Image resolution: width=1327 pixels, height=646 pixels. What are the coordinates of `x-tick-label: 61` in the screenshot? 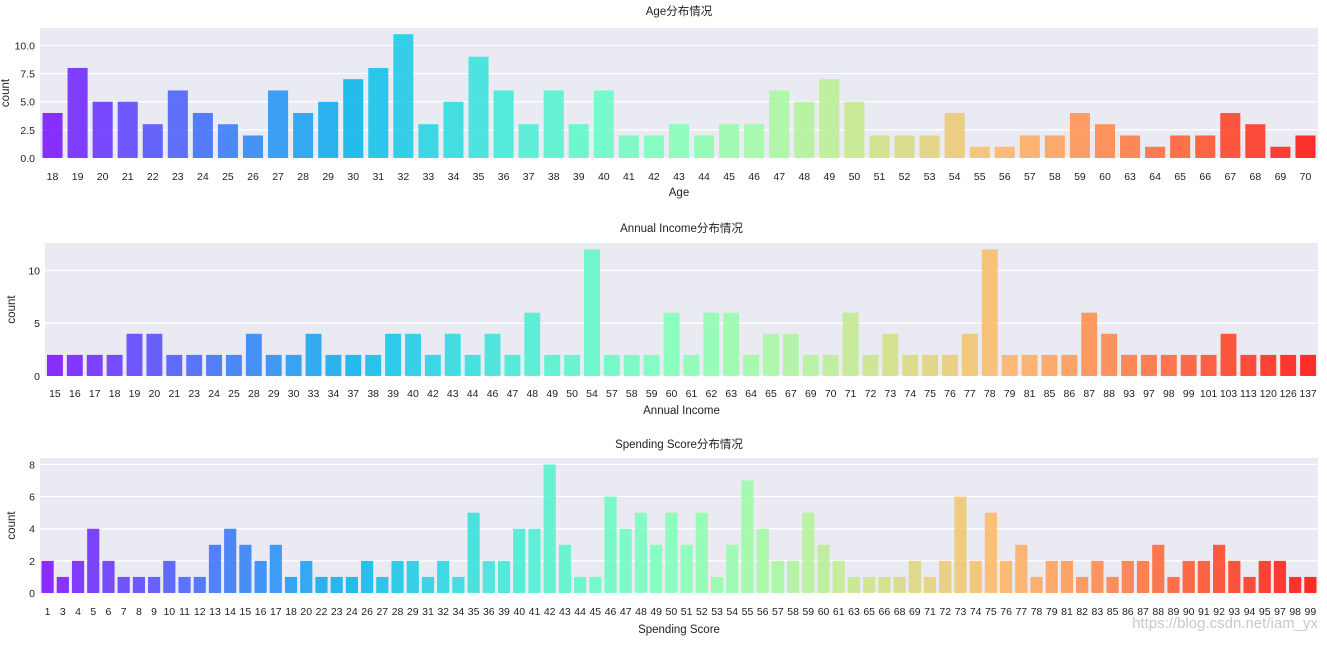 It's located at (692, 394).